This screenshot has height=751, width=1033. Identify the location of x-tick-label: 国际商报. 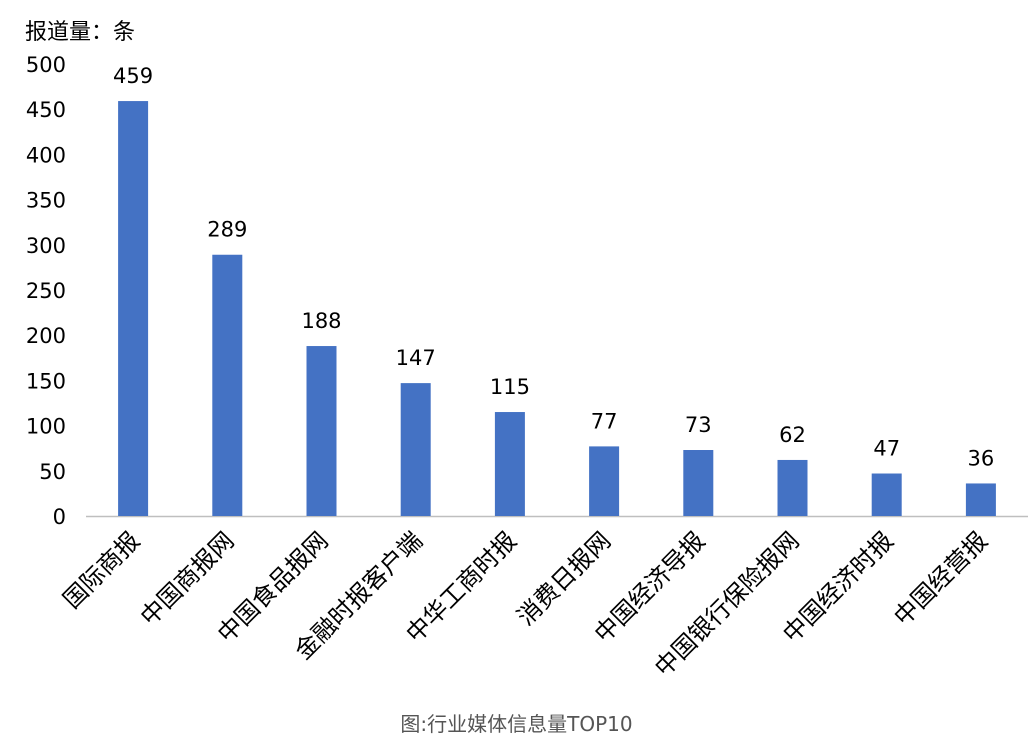
(102, 570).